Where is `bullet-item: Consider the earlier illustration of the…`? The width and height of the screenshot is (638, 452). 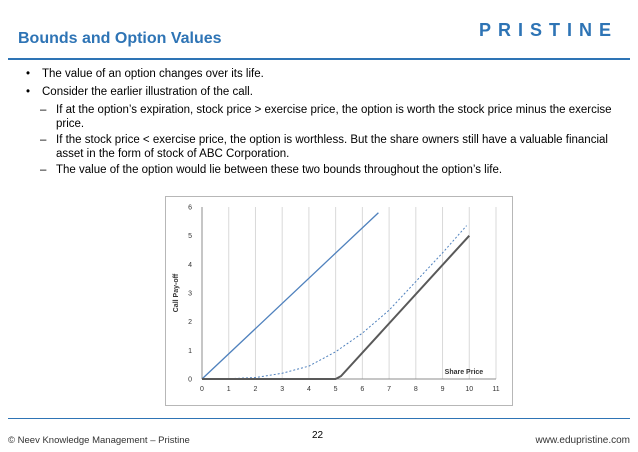
bullet-item: Consider the earlier illustration of the… is located at coordinates (321, 92).